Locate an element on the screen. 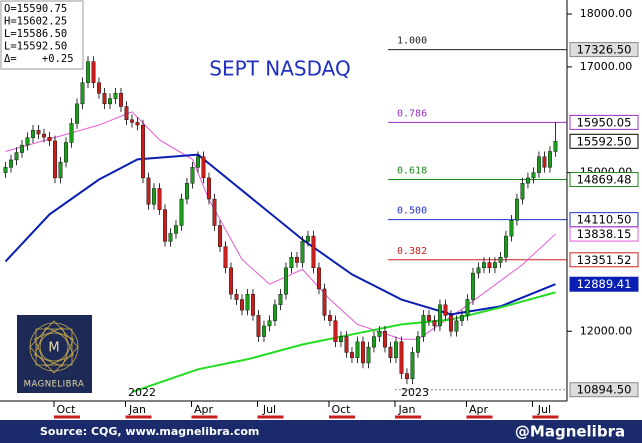 This screenshot has height=443, width=642. x-tick-label: Oct is located at coordinates (341, 409).